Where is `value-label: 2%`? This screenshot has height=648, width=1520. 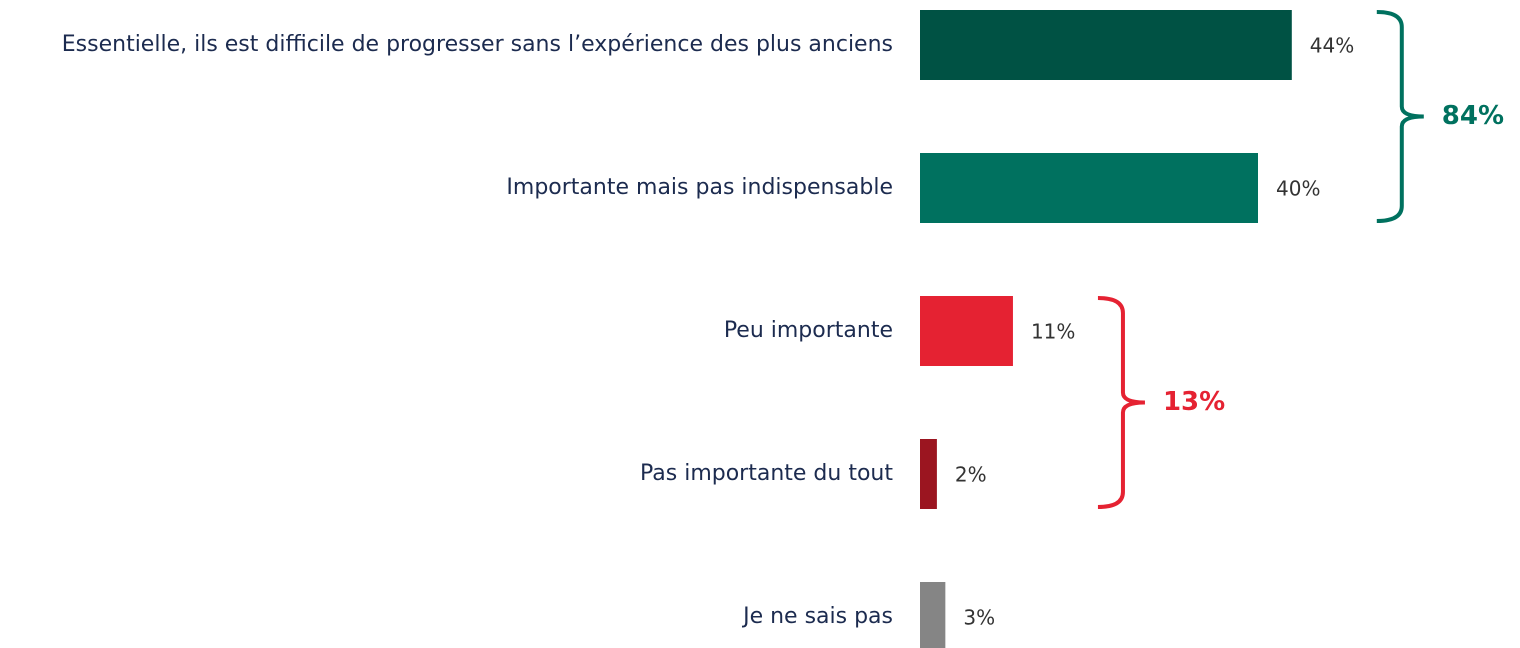 value-label: 2% is located at coordinates (971, 475).